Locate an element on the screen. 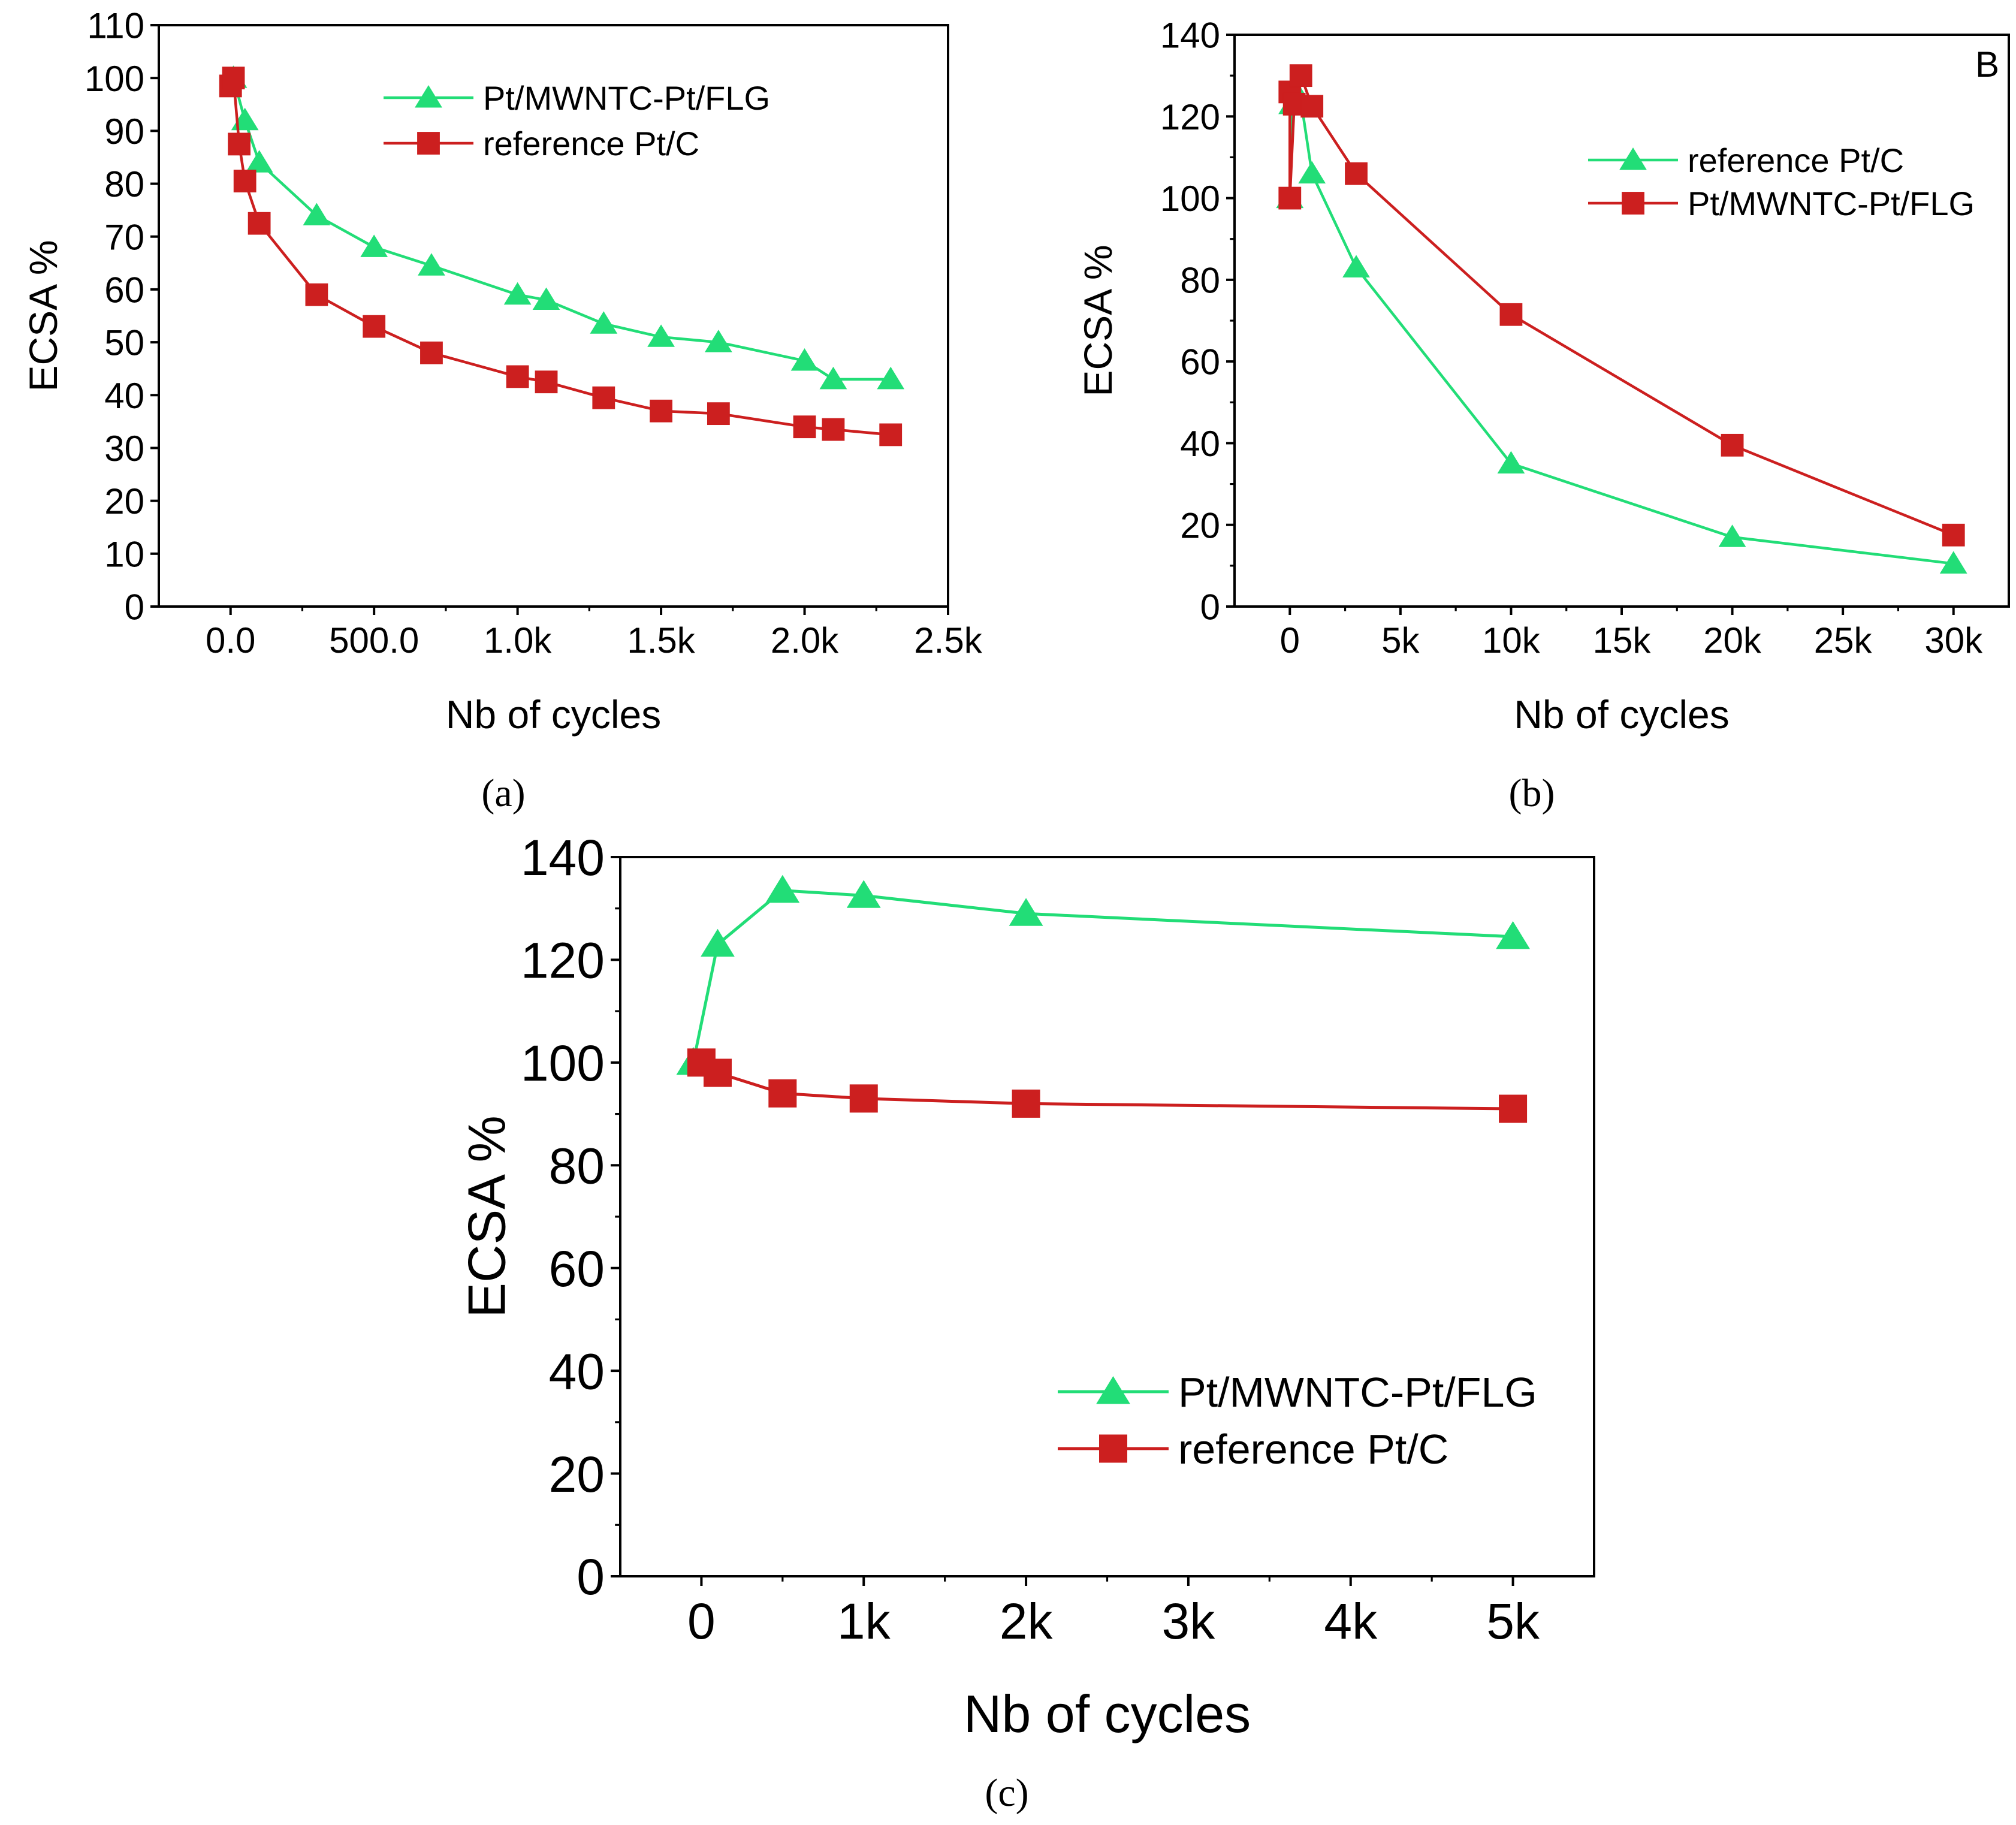 The image size is (2016, 1825). panel-a-y-tick-label: 20 is located at coordinates (124, 501).